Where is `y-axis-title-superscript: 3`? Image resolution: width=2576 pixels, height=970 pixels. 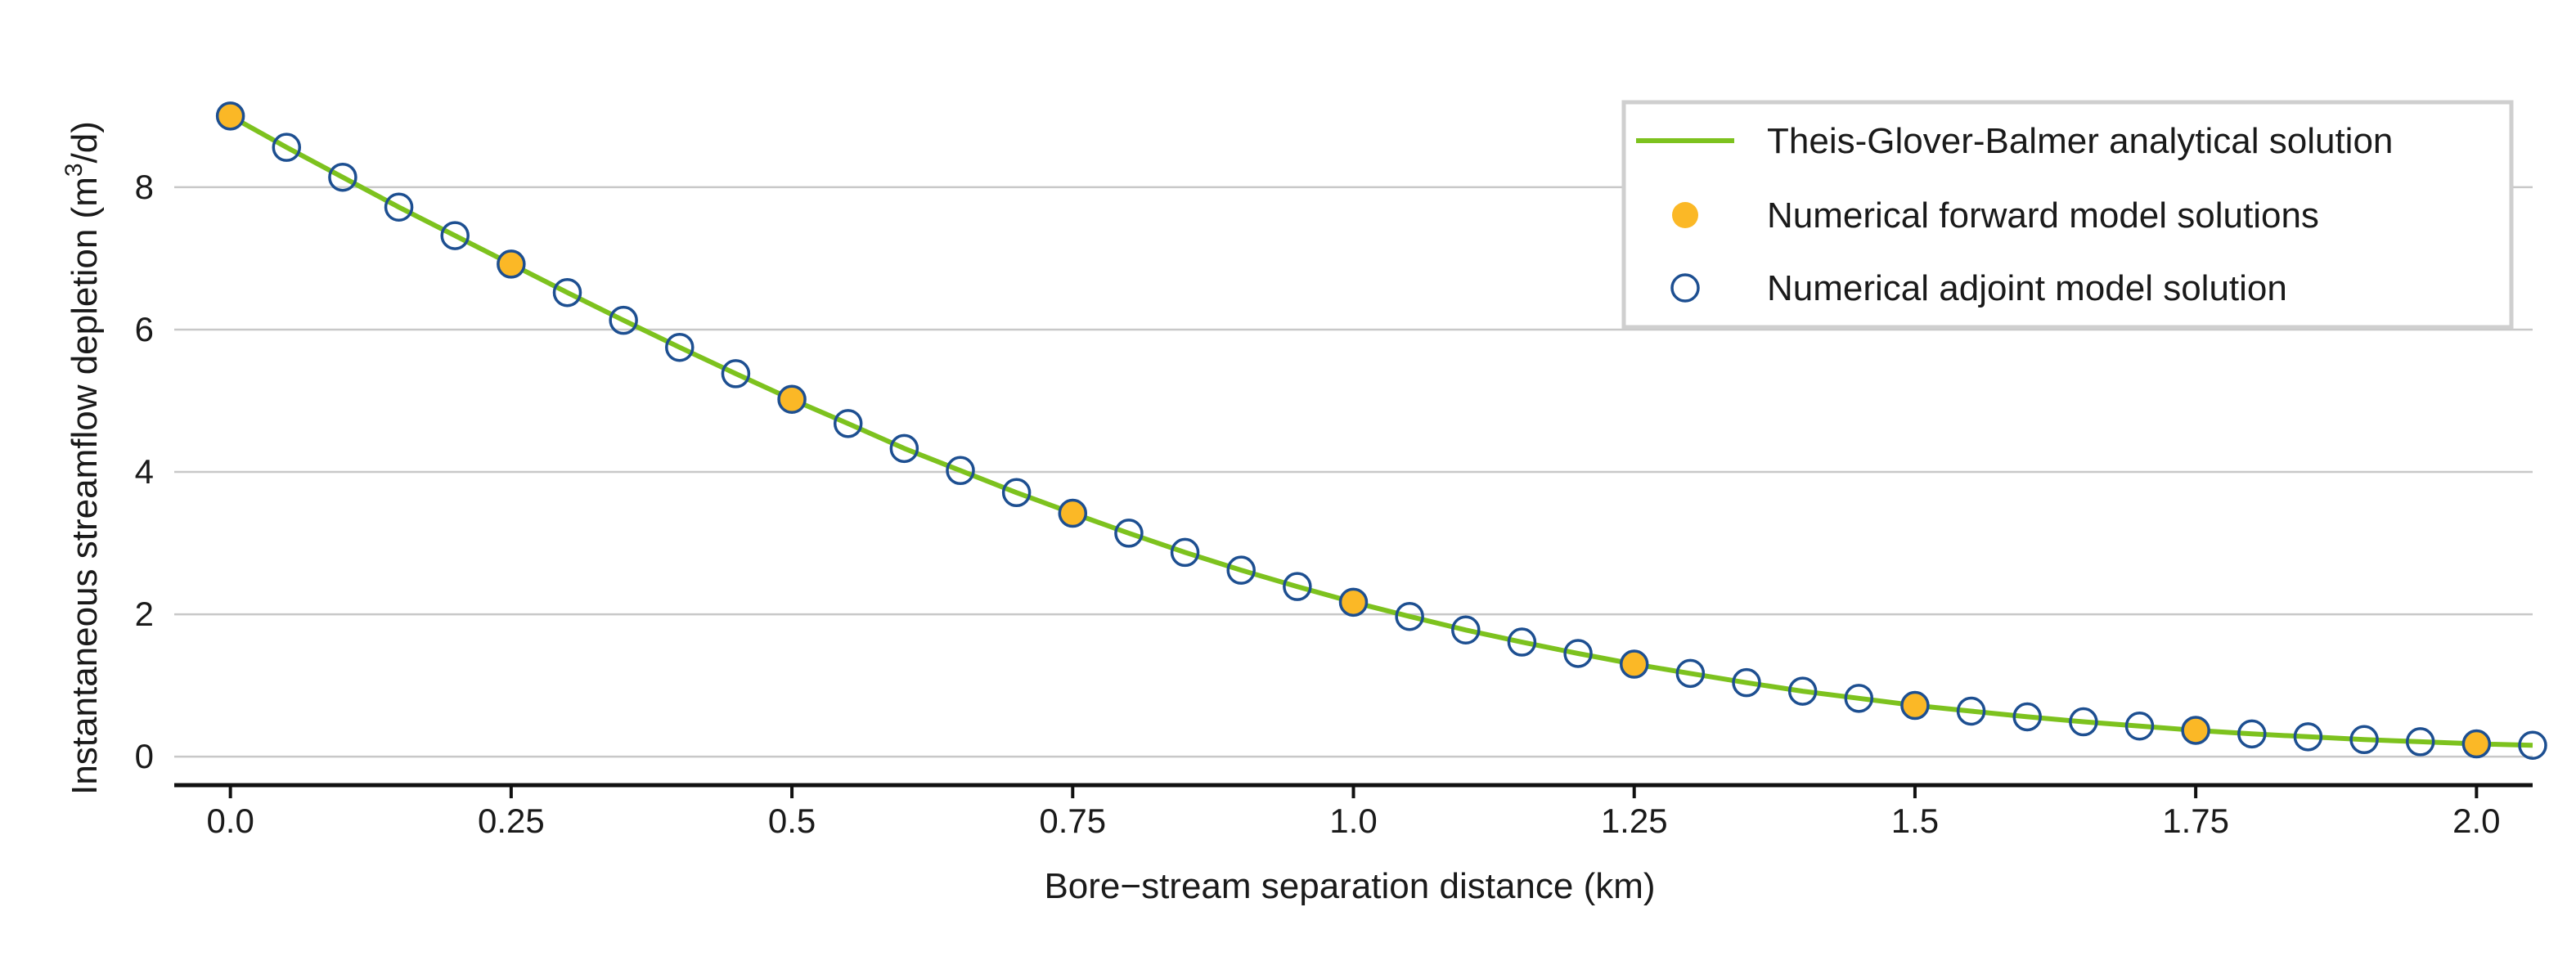 y-axis-title-superscript: 3 is located at coordinates (74, 170).